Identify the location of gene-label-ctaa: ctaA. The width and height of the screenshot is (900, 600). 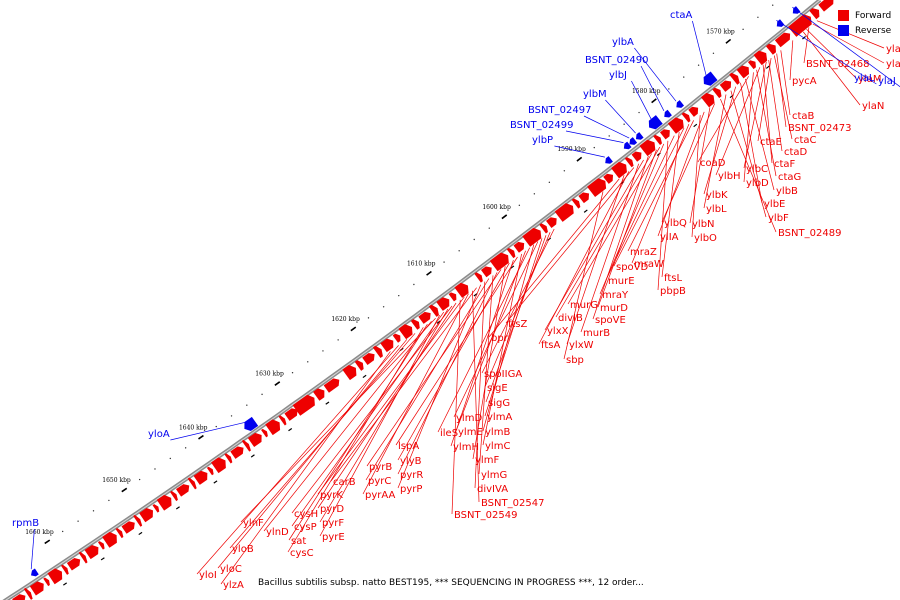
(681, 15).